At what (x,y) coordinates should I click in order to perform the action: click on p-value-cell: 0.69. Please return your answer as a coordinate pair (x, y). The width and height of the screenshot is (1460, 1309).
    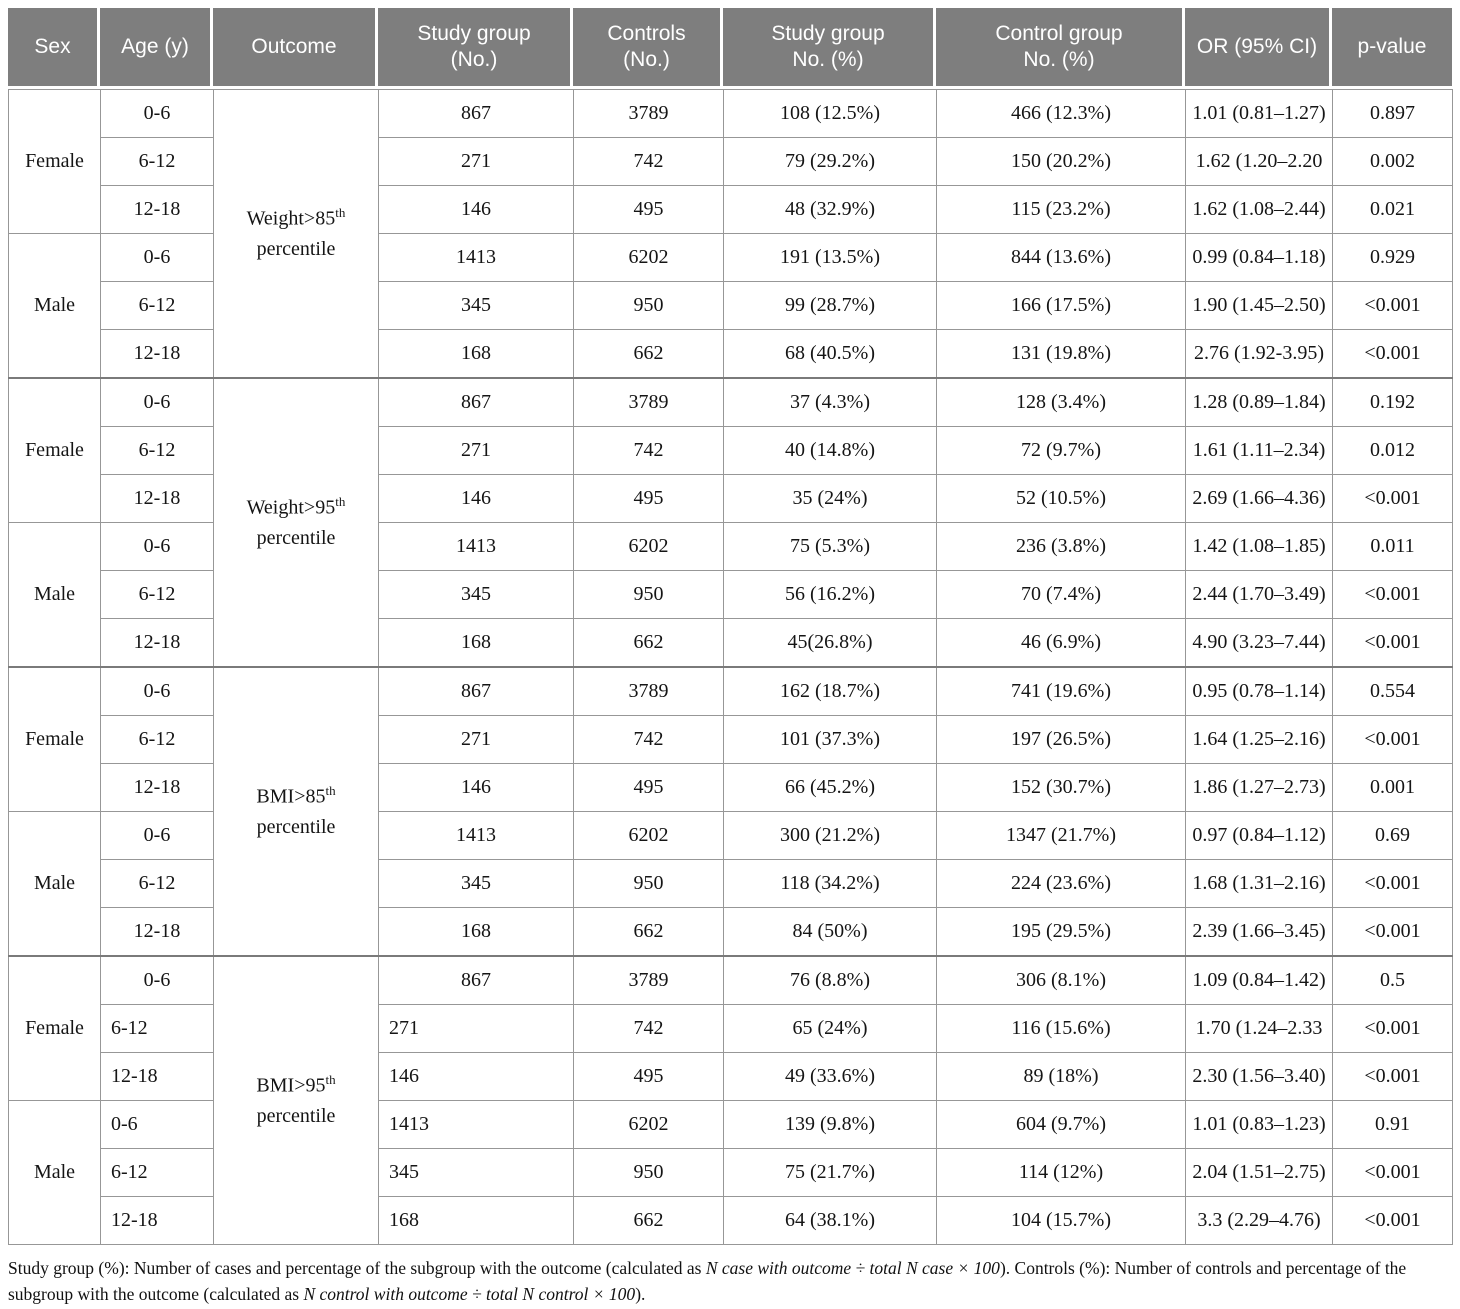
    Looking at the image, I should click on (1392, 835).